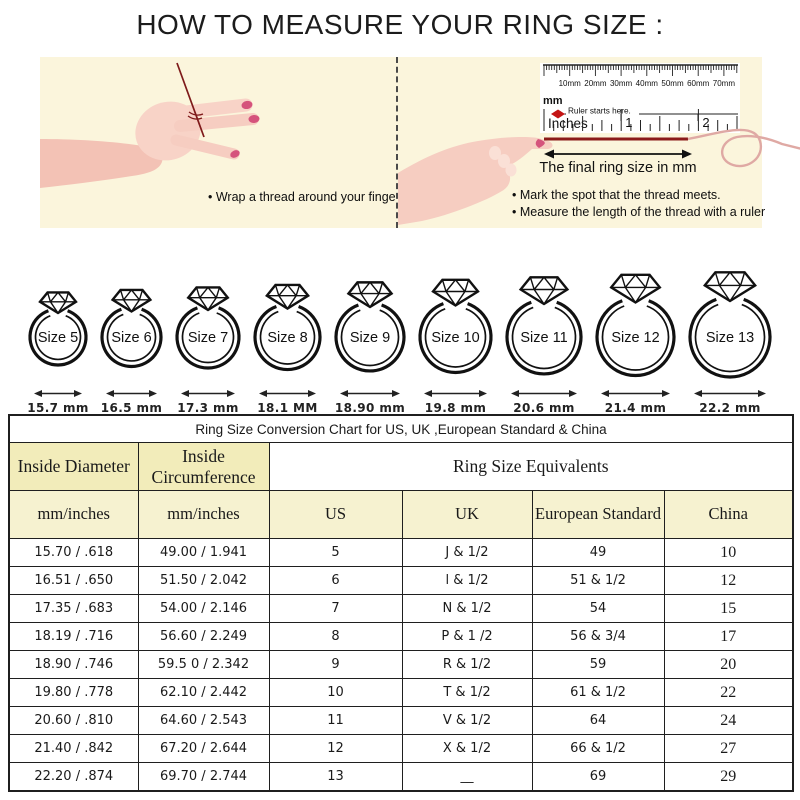 Image resolution: width=800 pixels, height=800 pixels. What do you see at coordinates (73, 748) in the screenshot?
I see `table-cell: 21.40 / .842` at bounding box center [73, 748].